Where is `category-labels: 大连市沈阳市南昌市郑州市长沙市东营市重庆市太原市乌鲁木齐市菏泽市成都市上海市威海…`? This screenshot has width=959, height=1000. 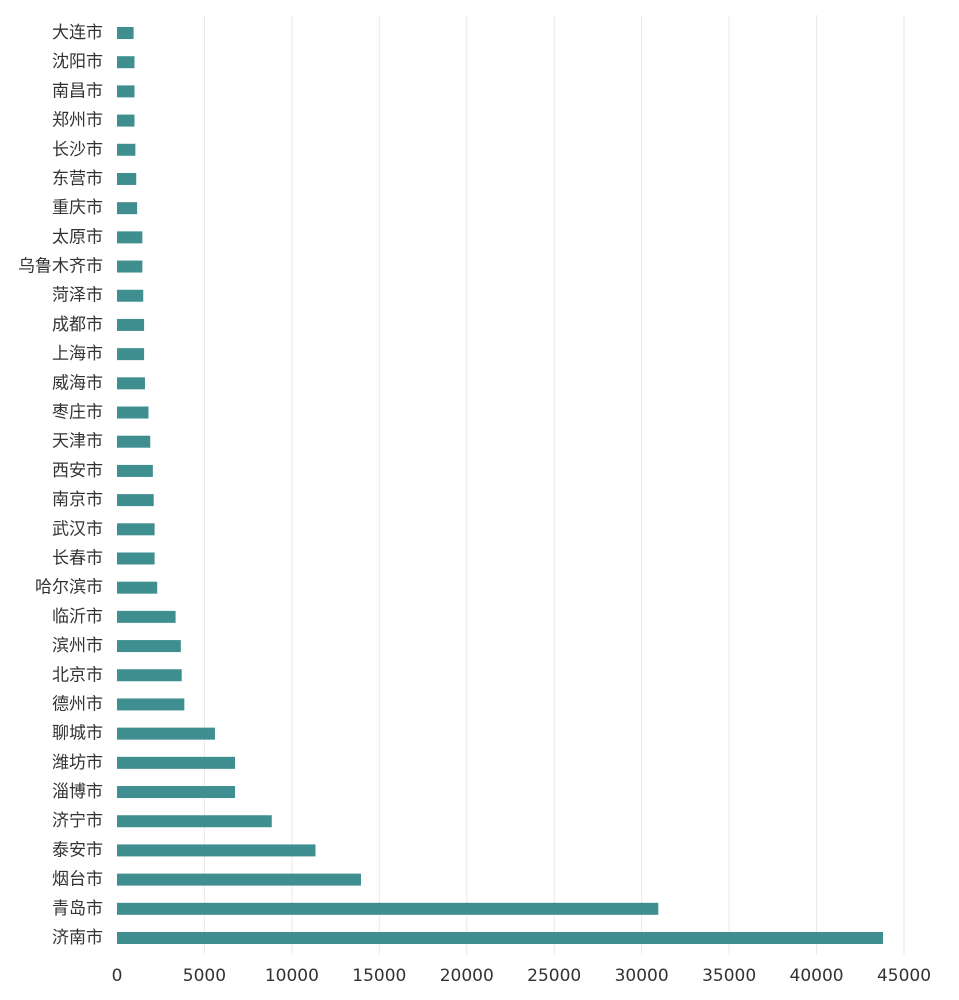 category-labels: 大连市沈阳市南昌市郑州市长沙市东营市重庆市太原市乌鲁木齐市菏泽市成都市上海市威海… is located at coordinates (60, 485).